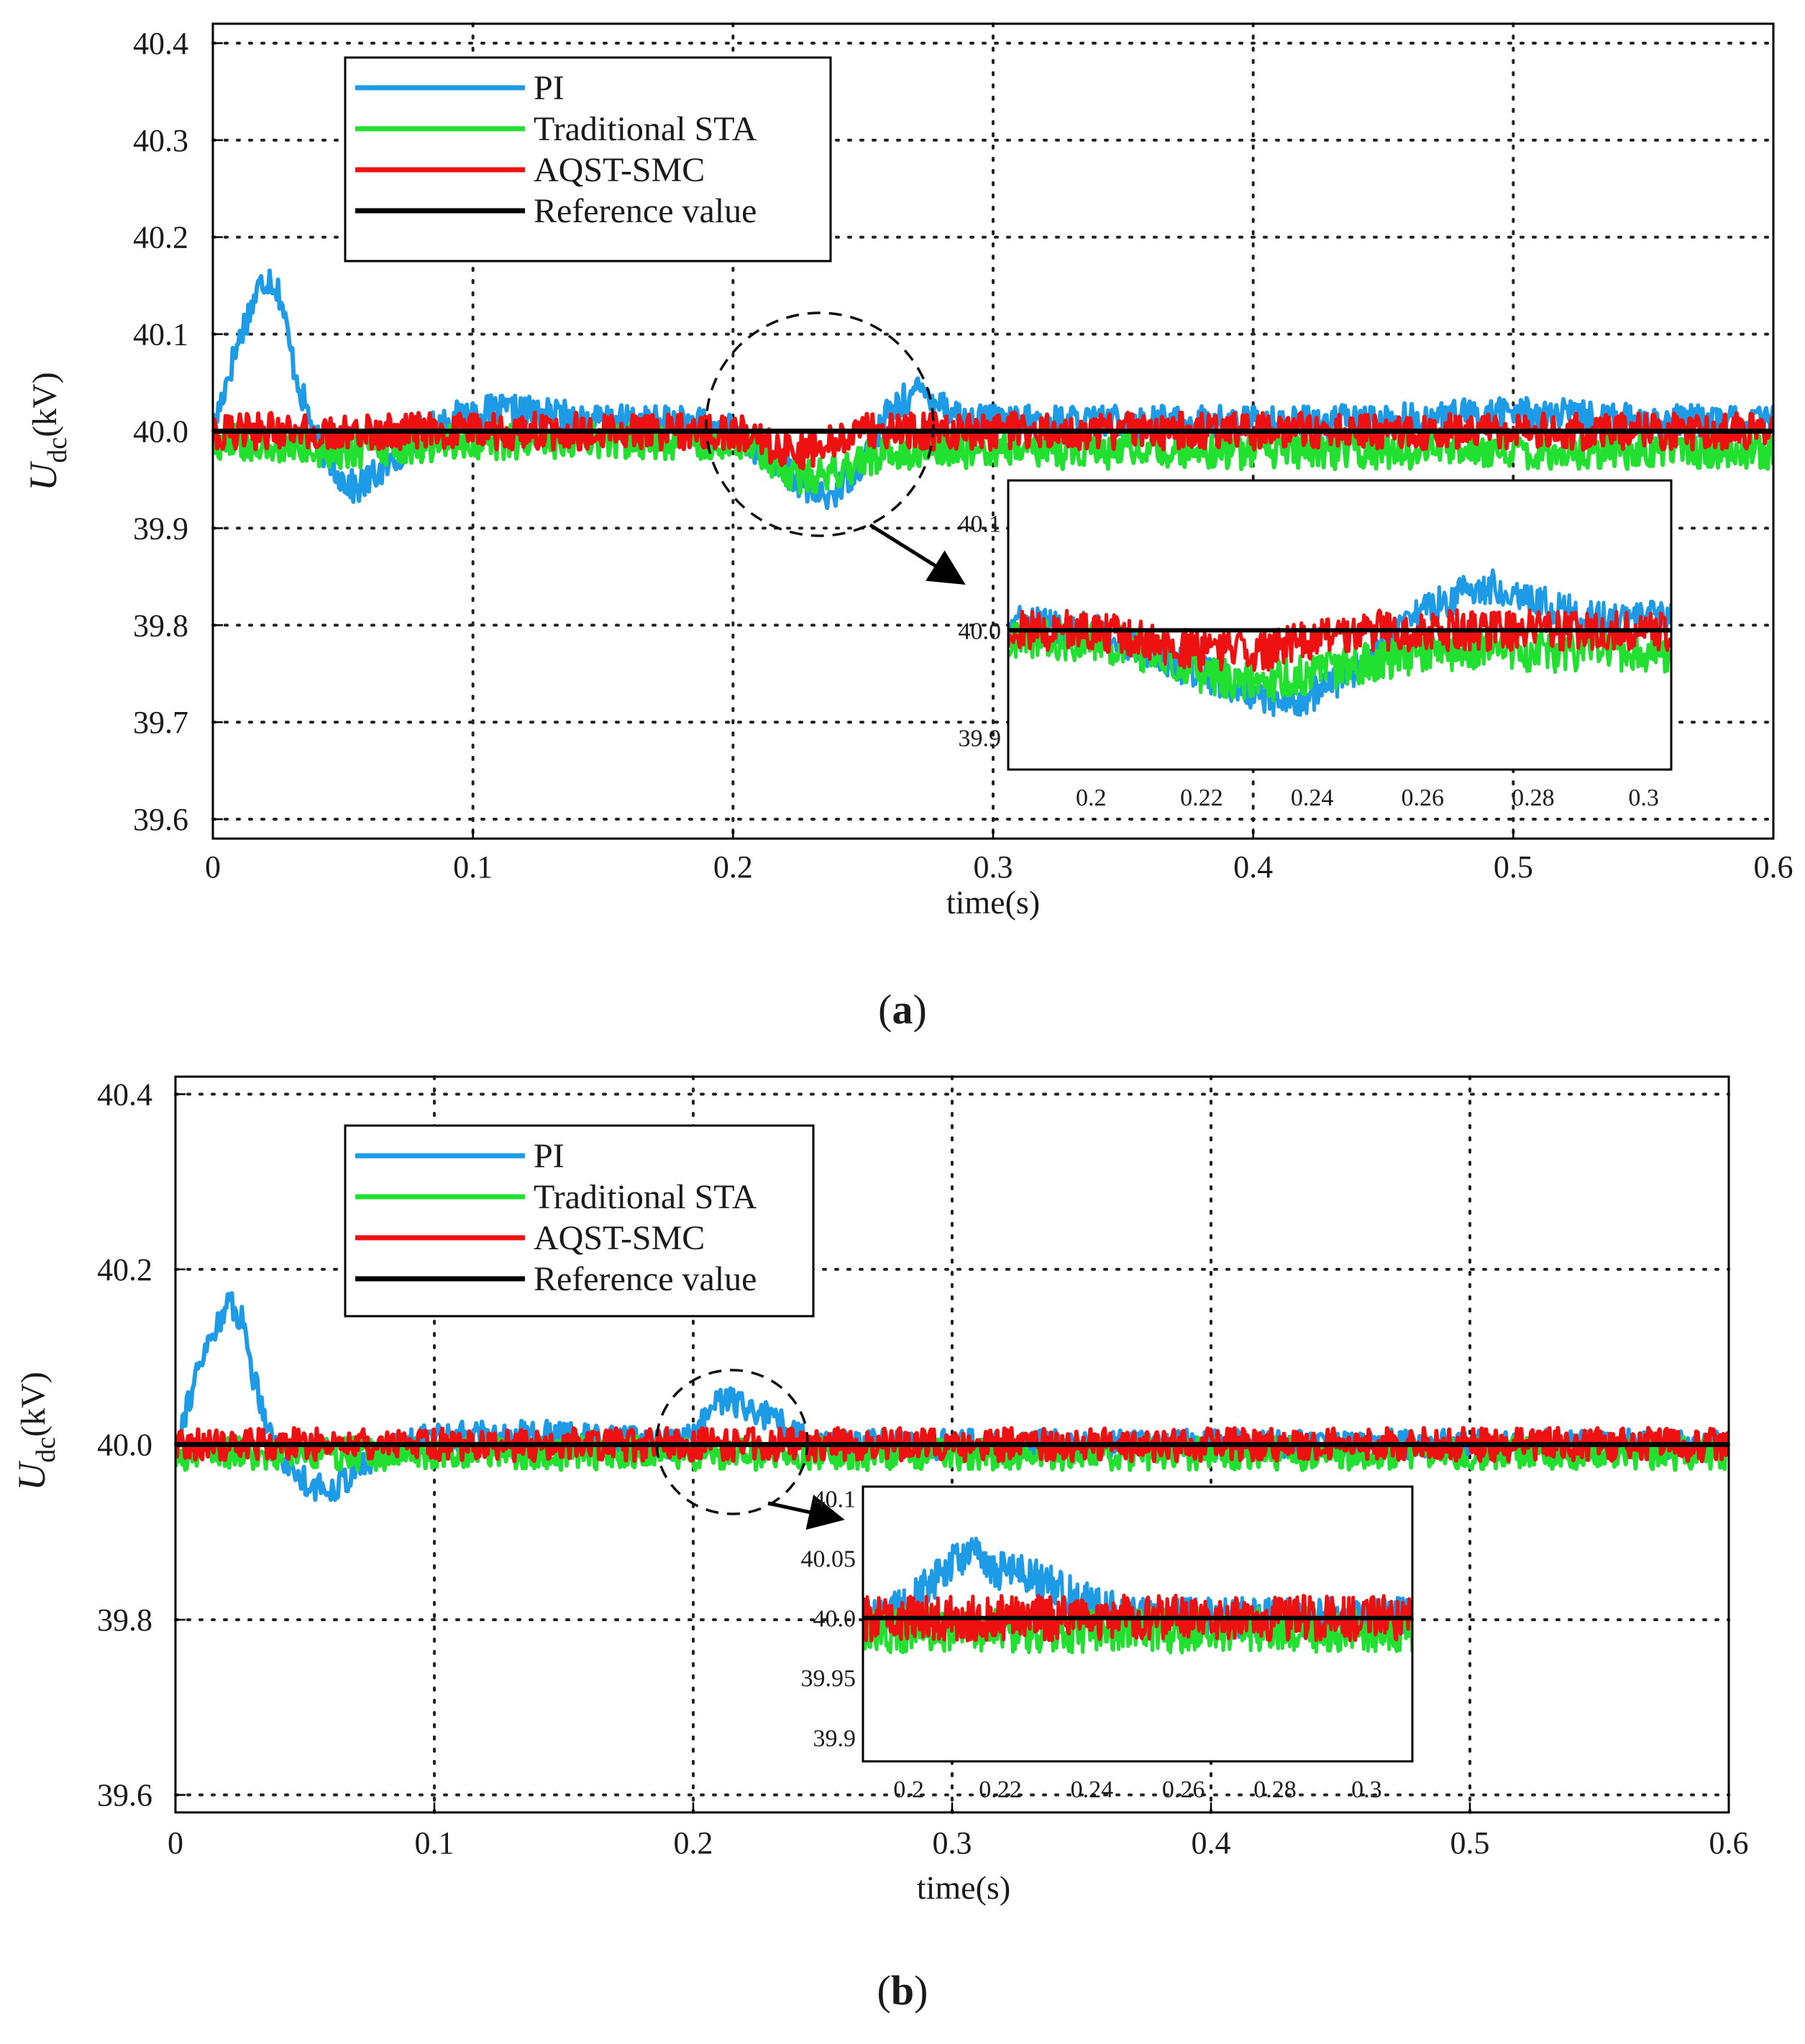  I want to click on inset-series-line-aqst-smc, so click(1339, 640).